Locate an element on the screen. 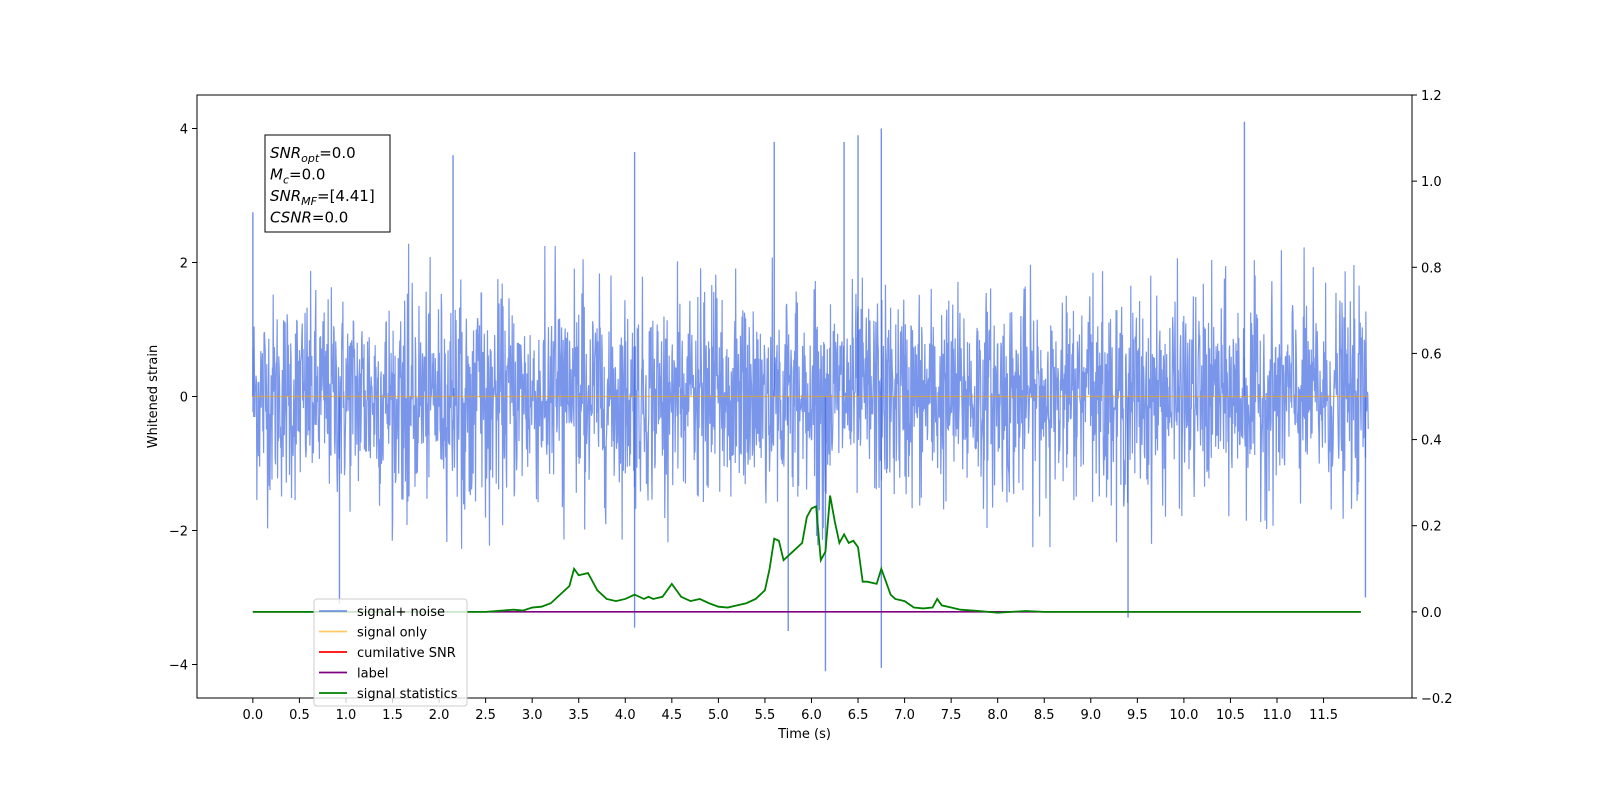 The image size is (1600, 800). x-tick-label: 2.5 is located at coordinates (485, 715).